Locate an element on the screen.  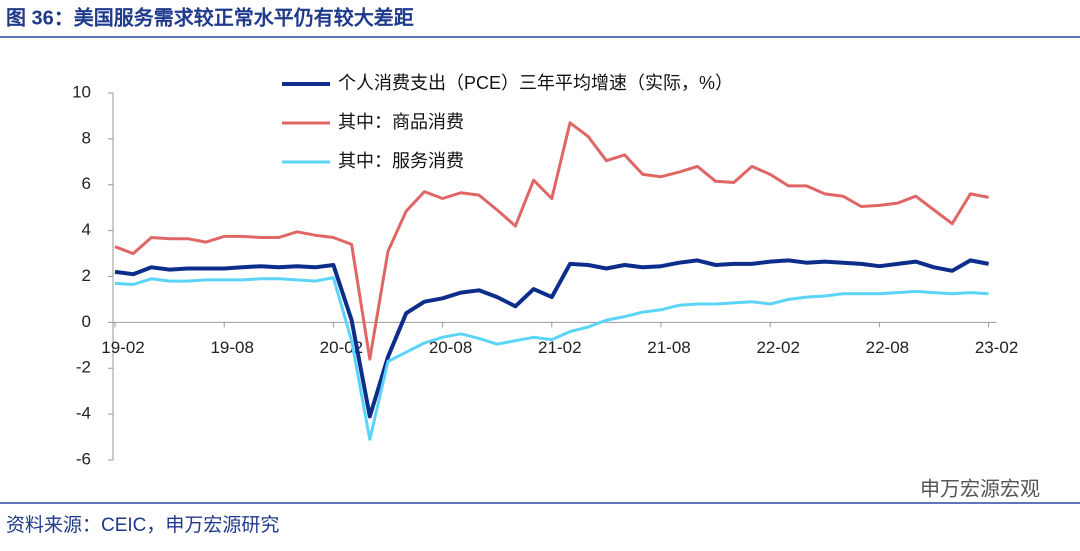
chart-title: 图 36：美国服务需求较正常水平仍有较大差距 is located at coordinates (210, 17).